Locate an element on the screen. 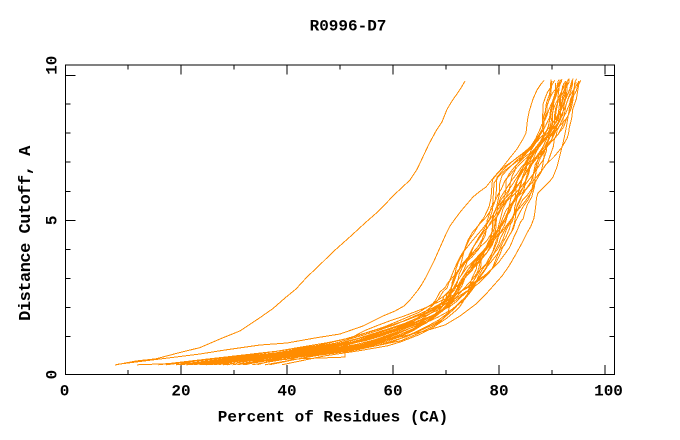  svg-text: 100 is located at coordinates (608, 392).